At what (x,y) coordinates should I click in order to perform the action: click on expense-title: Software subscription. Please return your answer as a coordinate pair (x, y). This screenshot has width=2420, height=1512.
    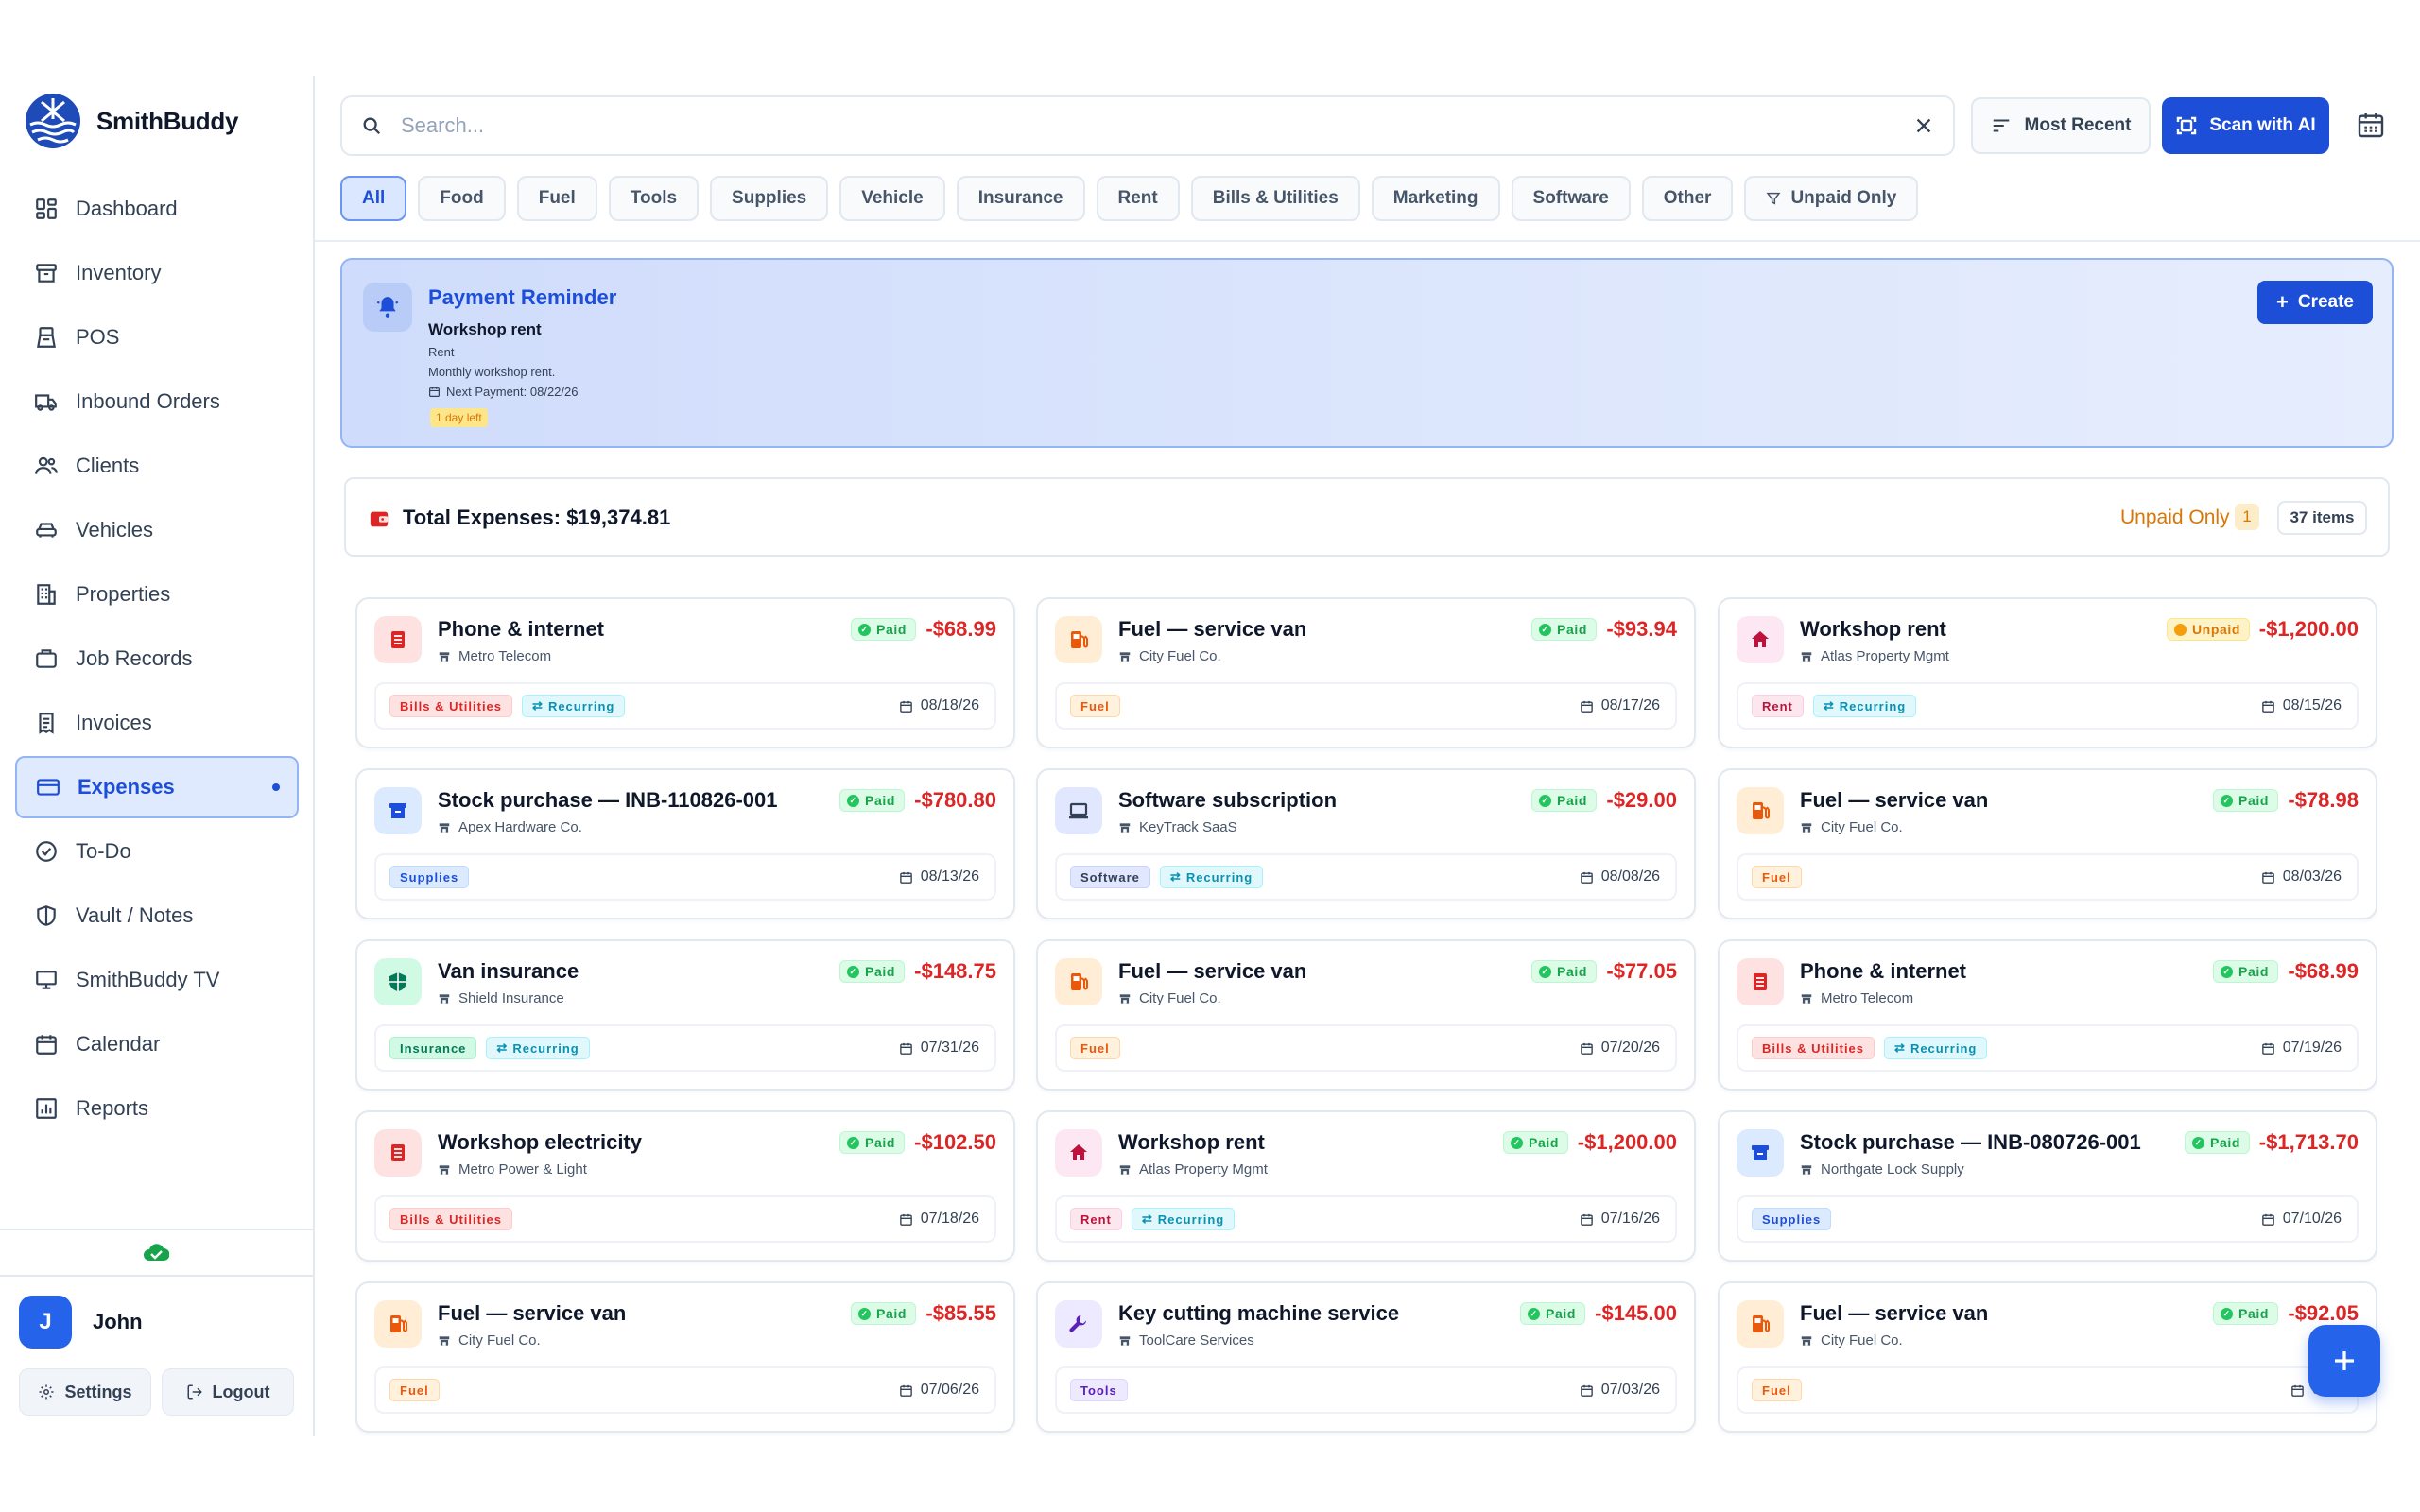
    Looking at the image, I should click on (1228, 800).